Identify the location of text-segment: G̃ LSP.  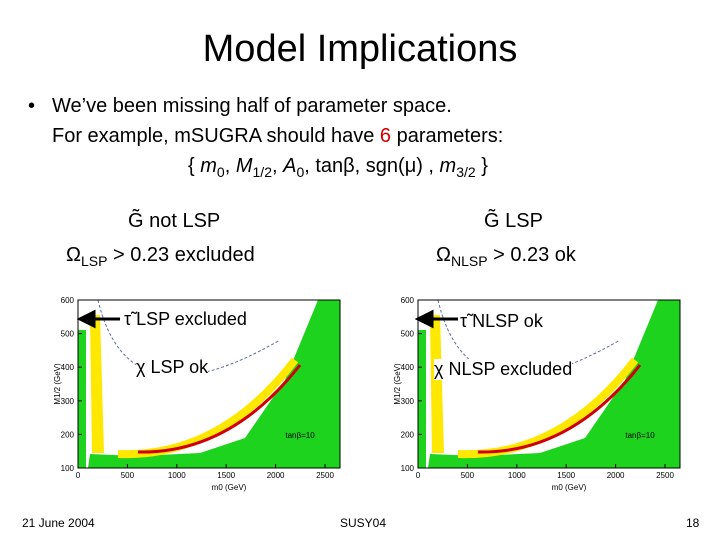
(513, 221).